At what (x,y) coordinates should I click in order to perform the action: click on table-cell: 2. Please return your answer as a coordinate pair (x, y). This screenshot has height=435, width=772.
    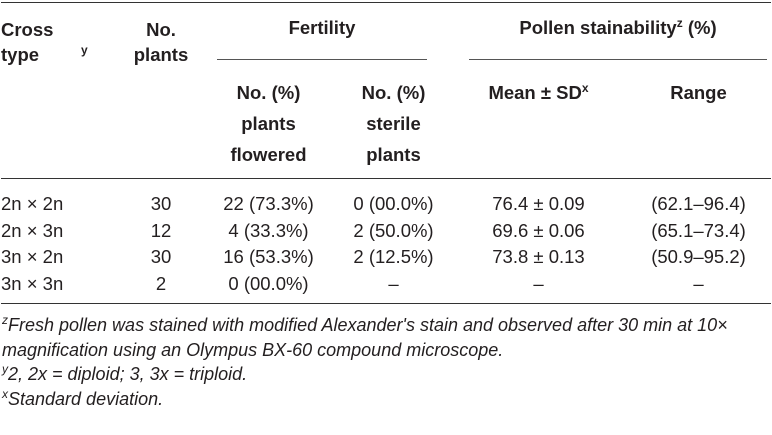
    Looking at the image, I should click on (161, 283).